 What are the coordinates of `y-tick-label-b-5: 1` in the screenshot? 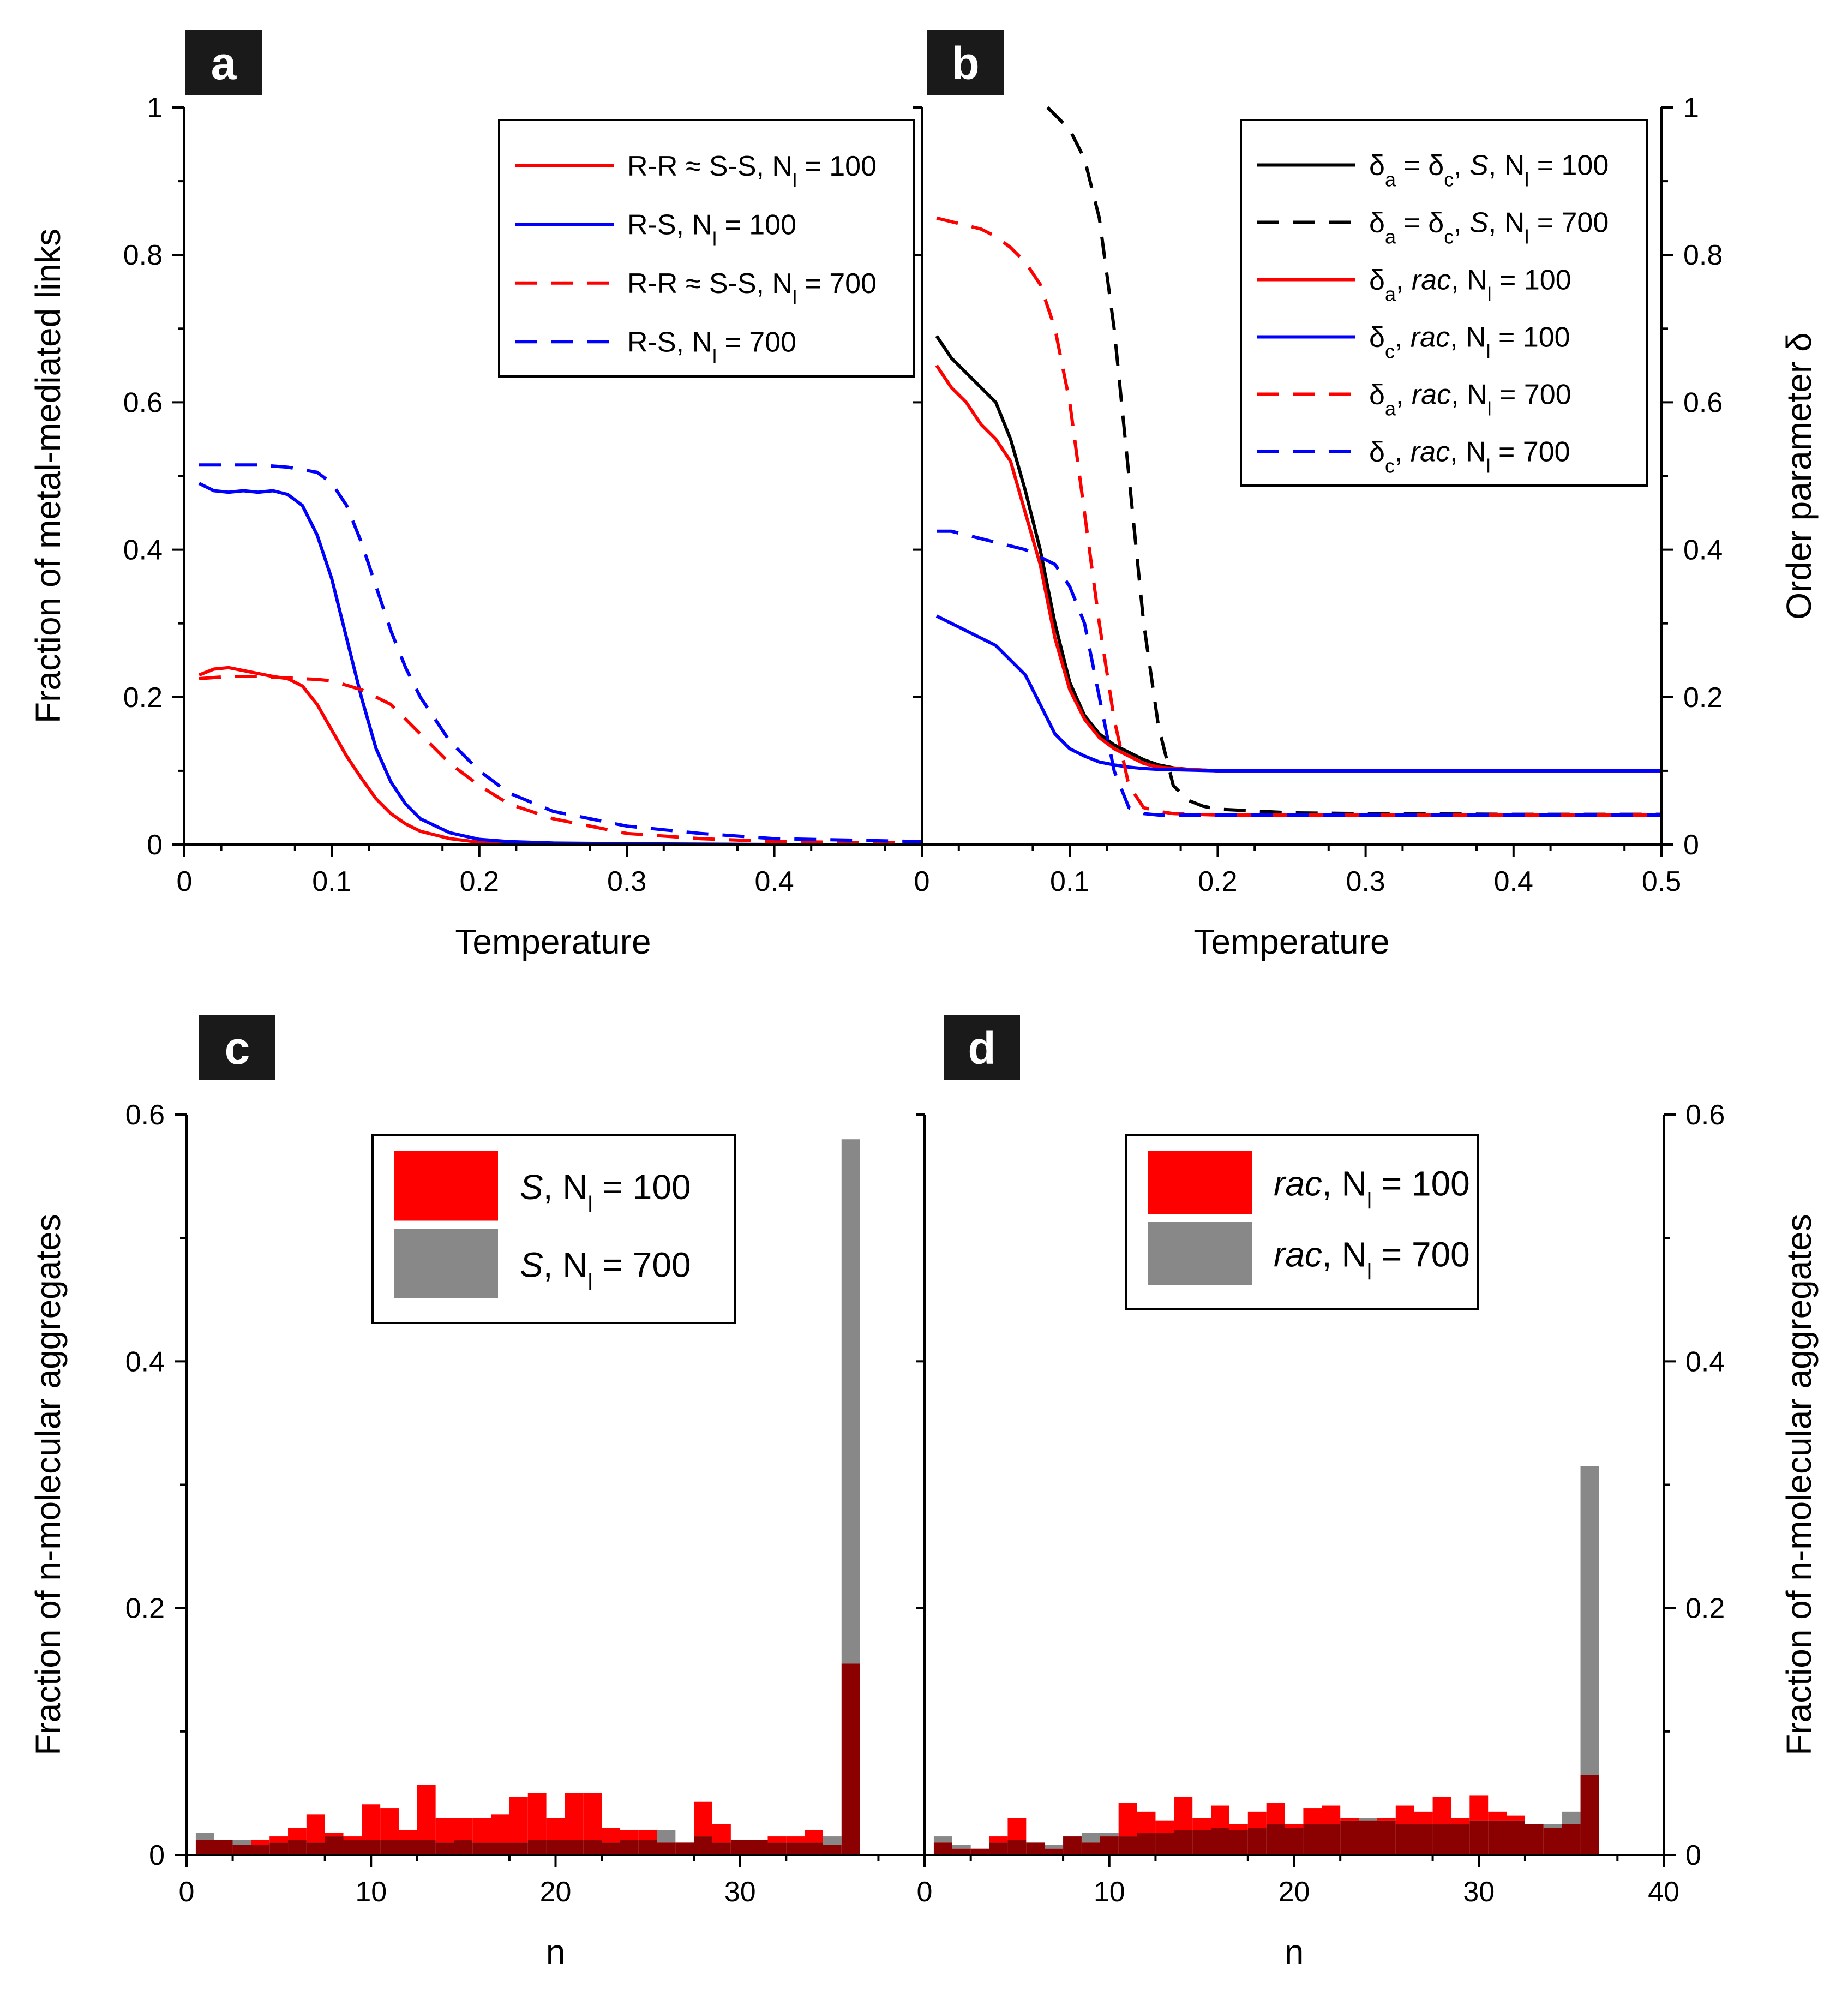 It's located at (1691, 108).